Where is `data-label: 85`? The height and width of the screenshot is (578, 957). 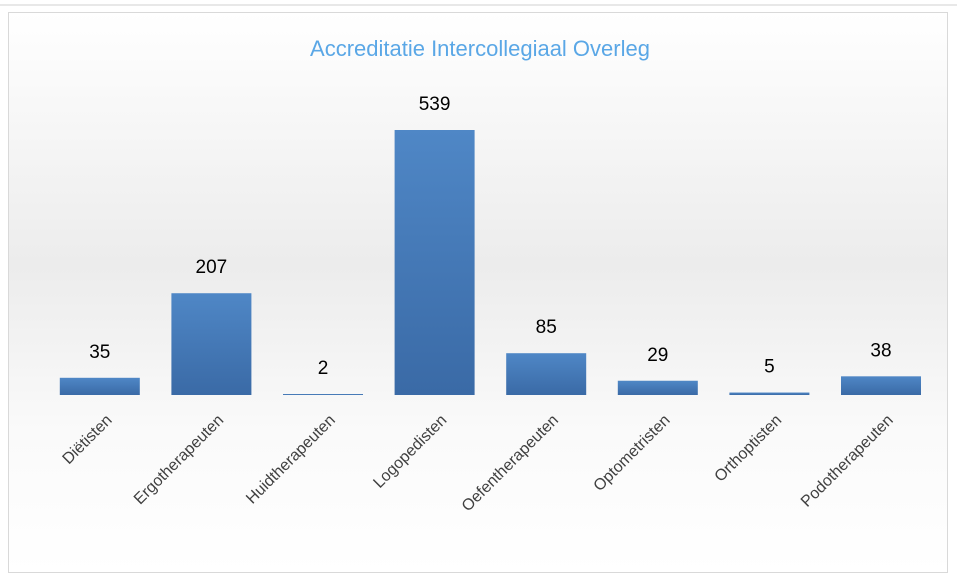 data-label: 85 is located at coordinates (546, 327).